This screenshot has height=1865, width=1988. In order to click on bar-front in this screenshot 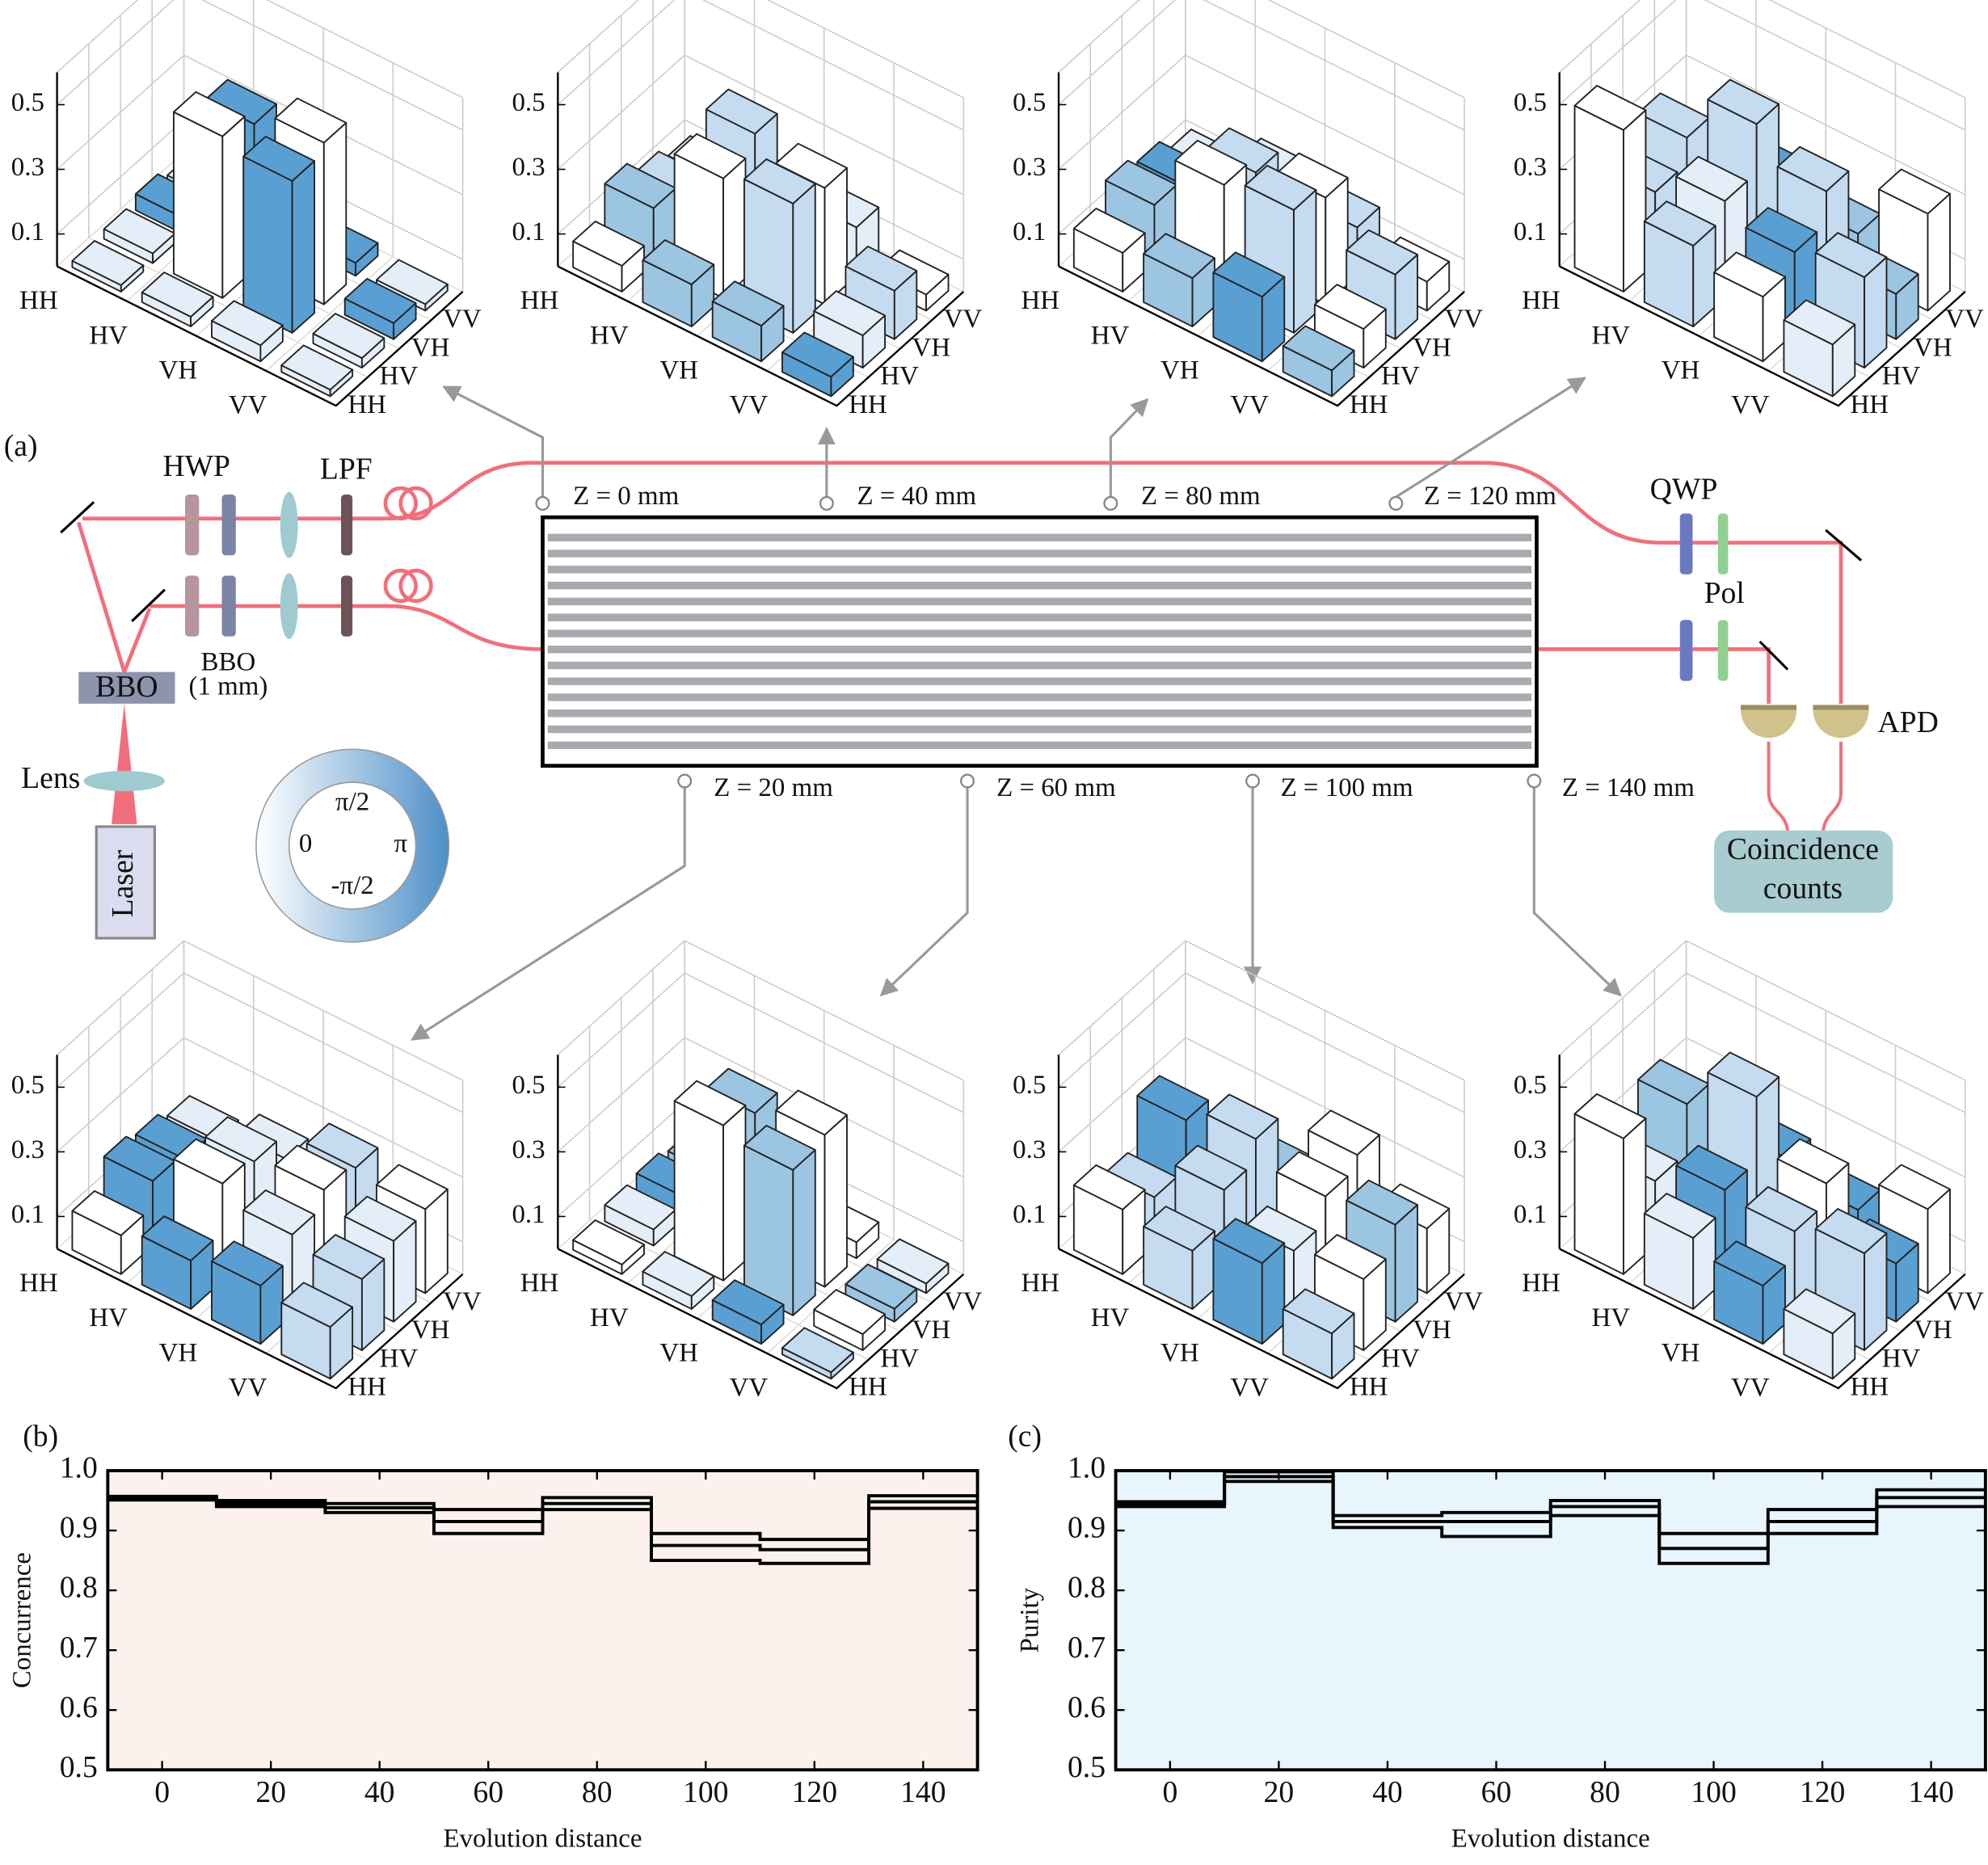, I will do `click(267, 244)`.